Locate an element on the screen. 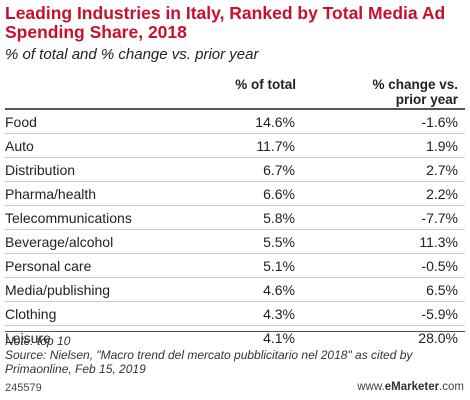 This screenshot has height=400, width=470. emarketer-logo: www.eMarketer.com is located at coordinates (410, 387).